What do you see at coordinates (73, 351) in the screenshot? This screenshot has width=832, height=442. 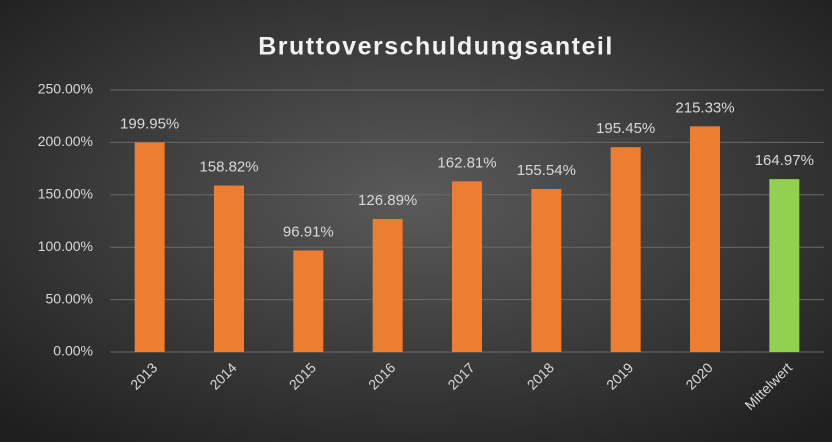 I see `y-tick-label: 0.00%` at bounding box center [73, 351].